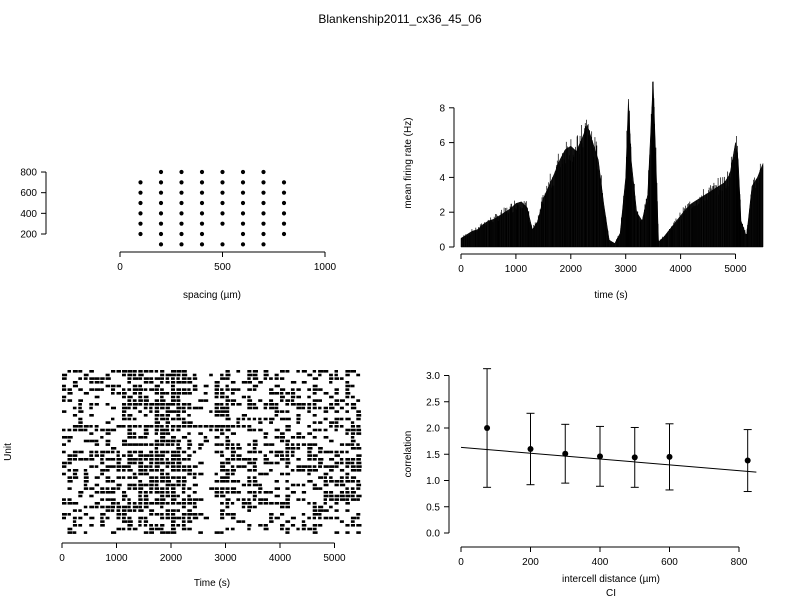  I want to click on electrode-layout-y-tick-label: 200, so click(28, 235).